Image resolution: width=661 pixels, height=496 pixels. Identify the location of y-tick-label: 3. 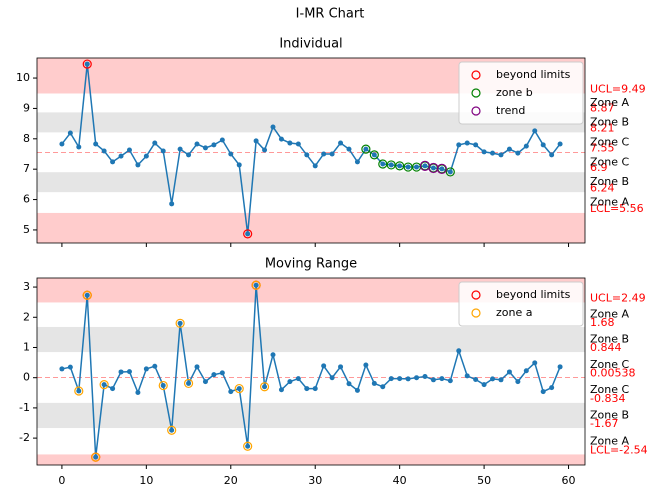
(26, 286).